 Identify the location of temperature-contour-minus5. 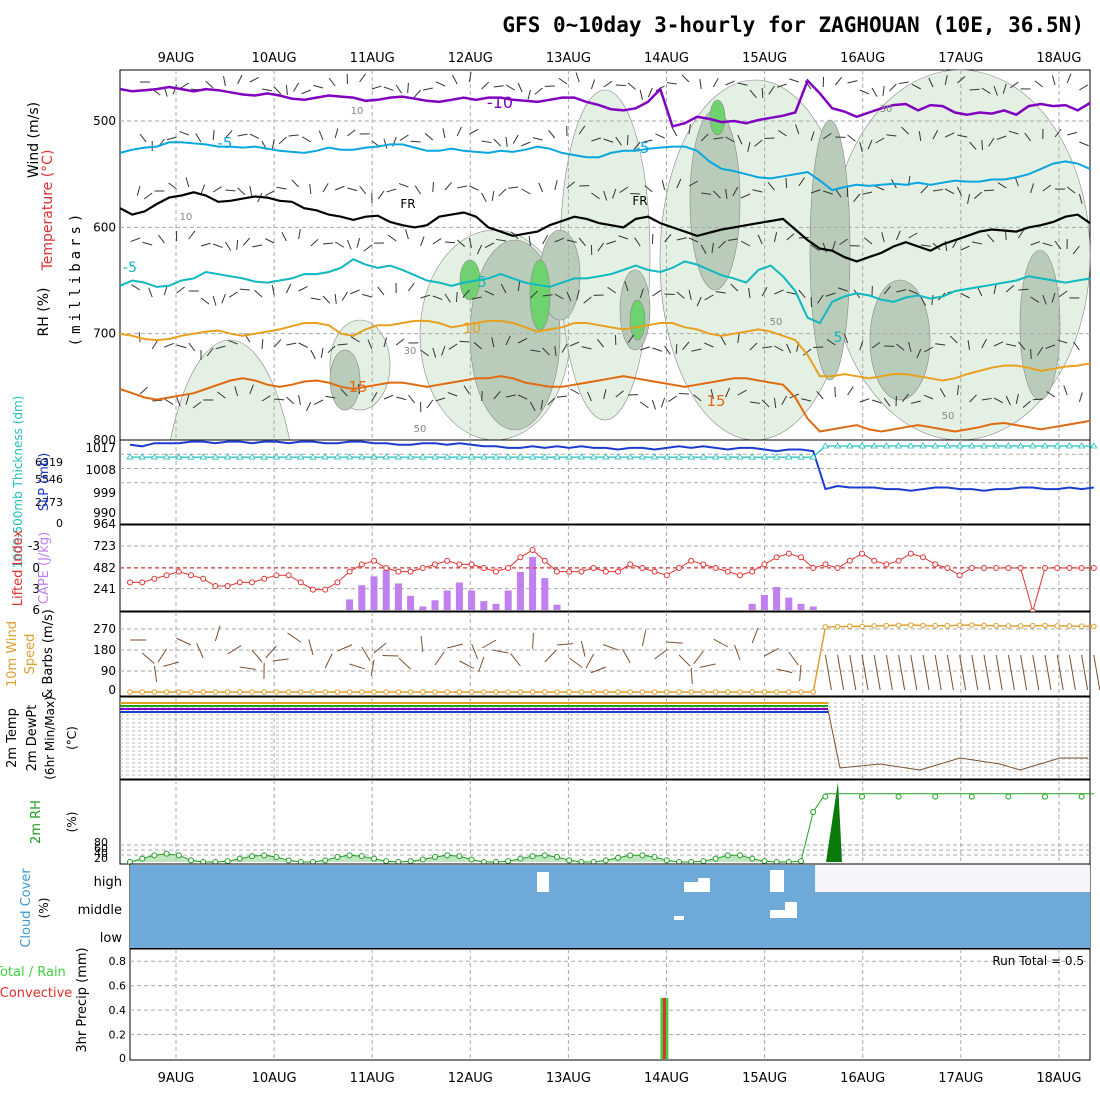
(605, 166).